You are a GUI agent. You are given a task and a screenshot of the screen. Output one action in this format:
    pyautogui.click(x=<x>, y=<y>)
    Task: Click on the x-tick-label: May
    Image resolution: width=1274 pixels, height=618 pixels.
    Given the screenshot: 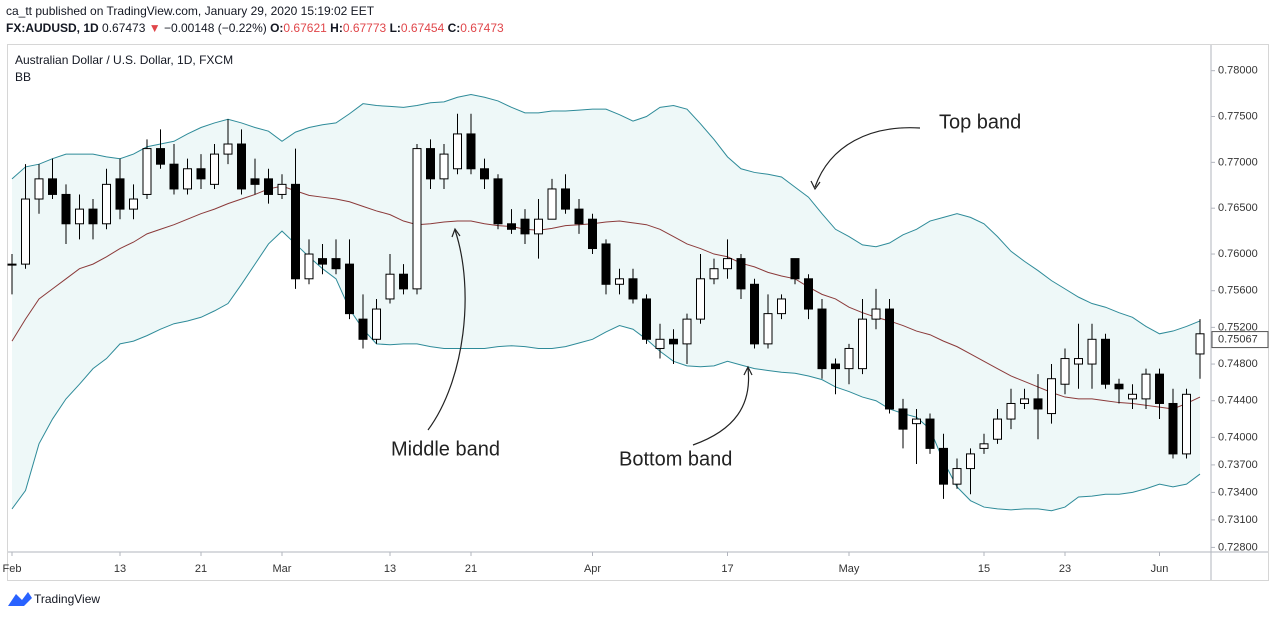 What is the action you would take?
    pyautogui.click(x=849, y=569)
    